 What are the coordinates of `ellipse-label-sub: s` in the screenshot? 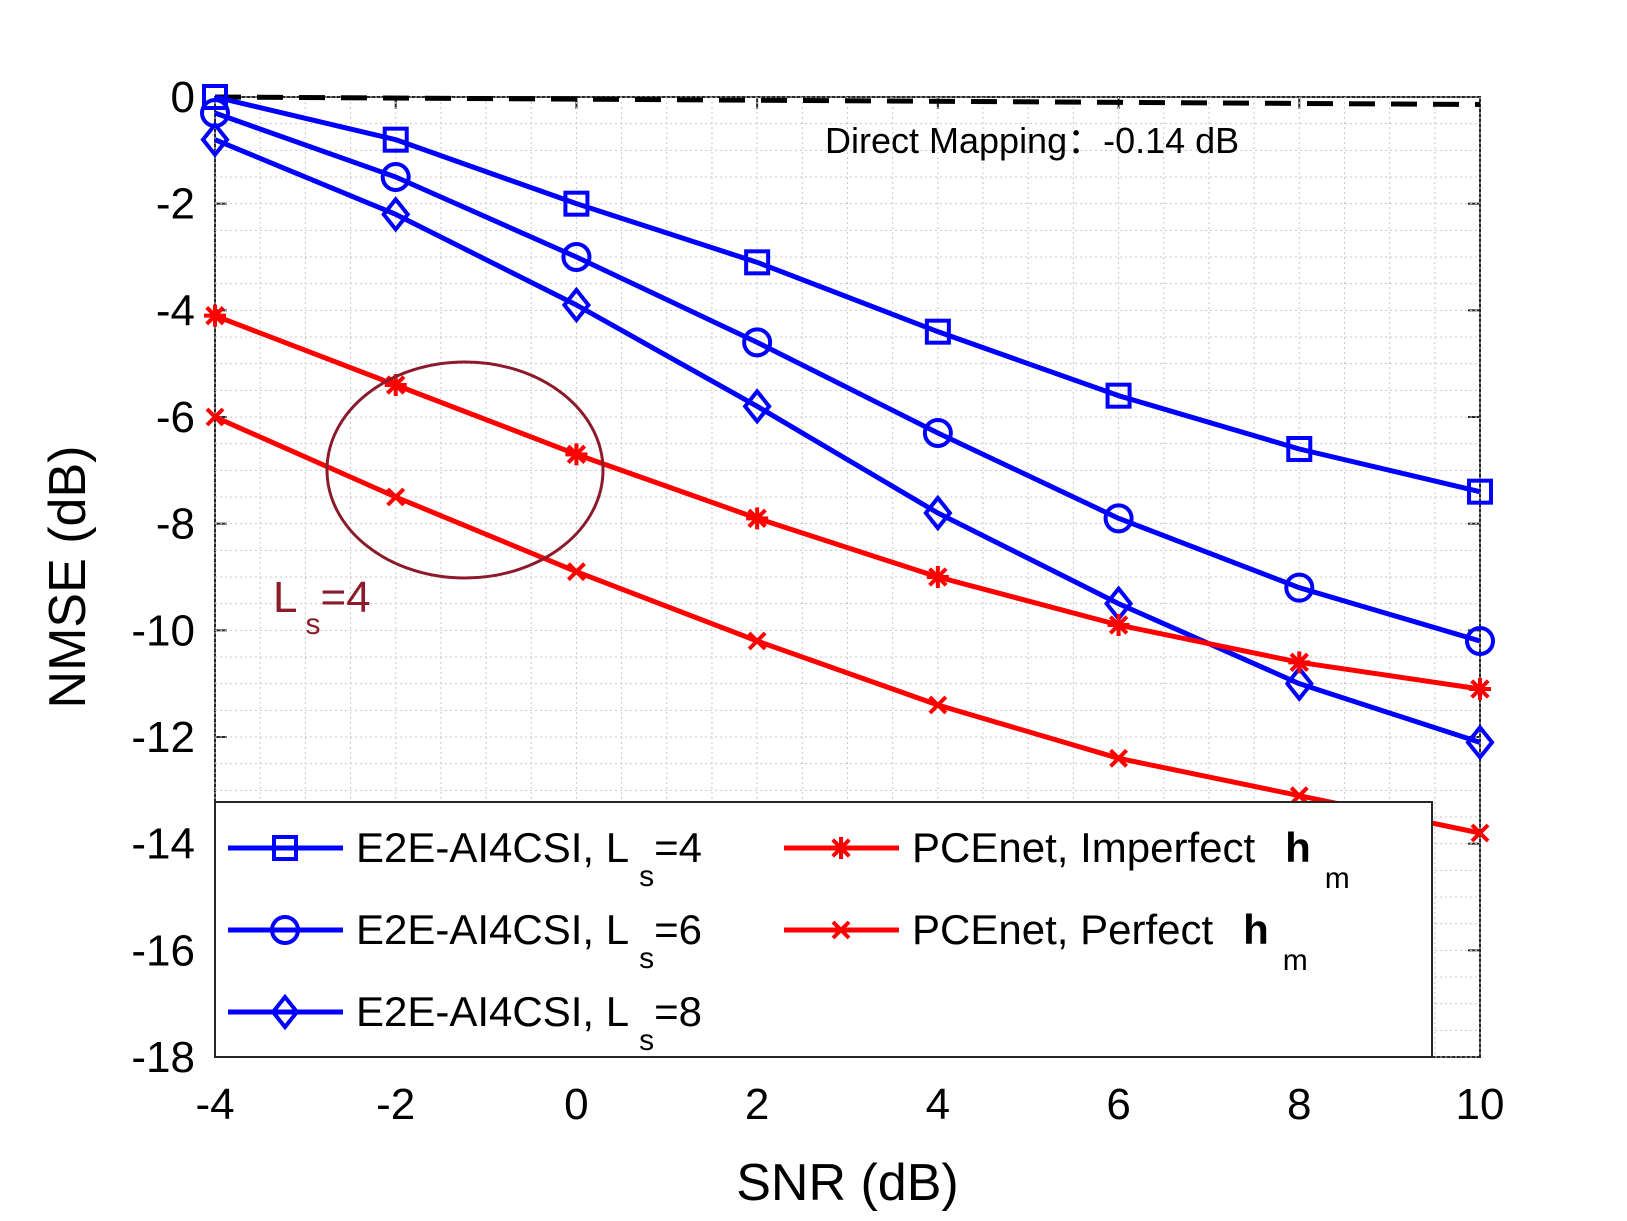 It's located at (312, 624).